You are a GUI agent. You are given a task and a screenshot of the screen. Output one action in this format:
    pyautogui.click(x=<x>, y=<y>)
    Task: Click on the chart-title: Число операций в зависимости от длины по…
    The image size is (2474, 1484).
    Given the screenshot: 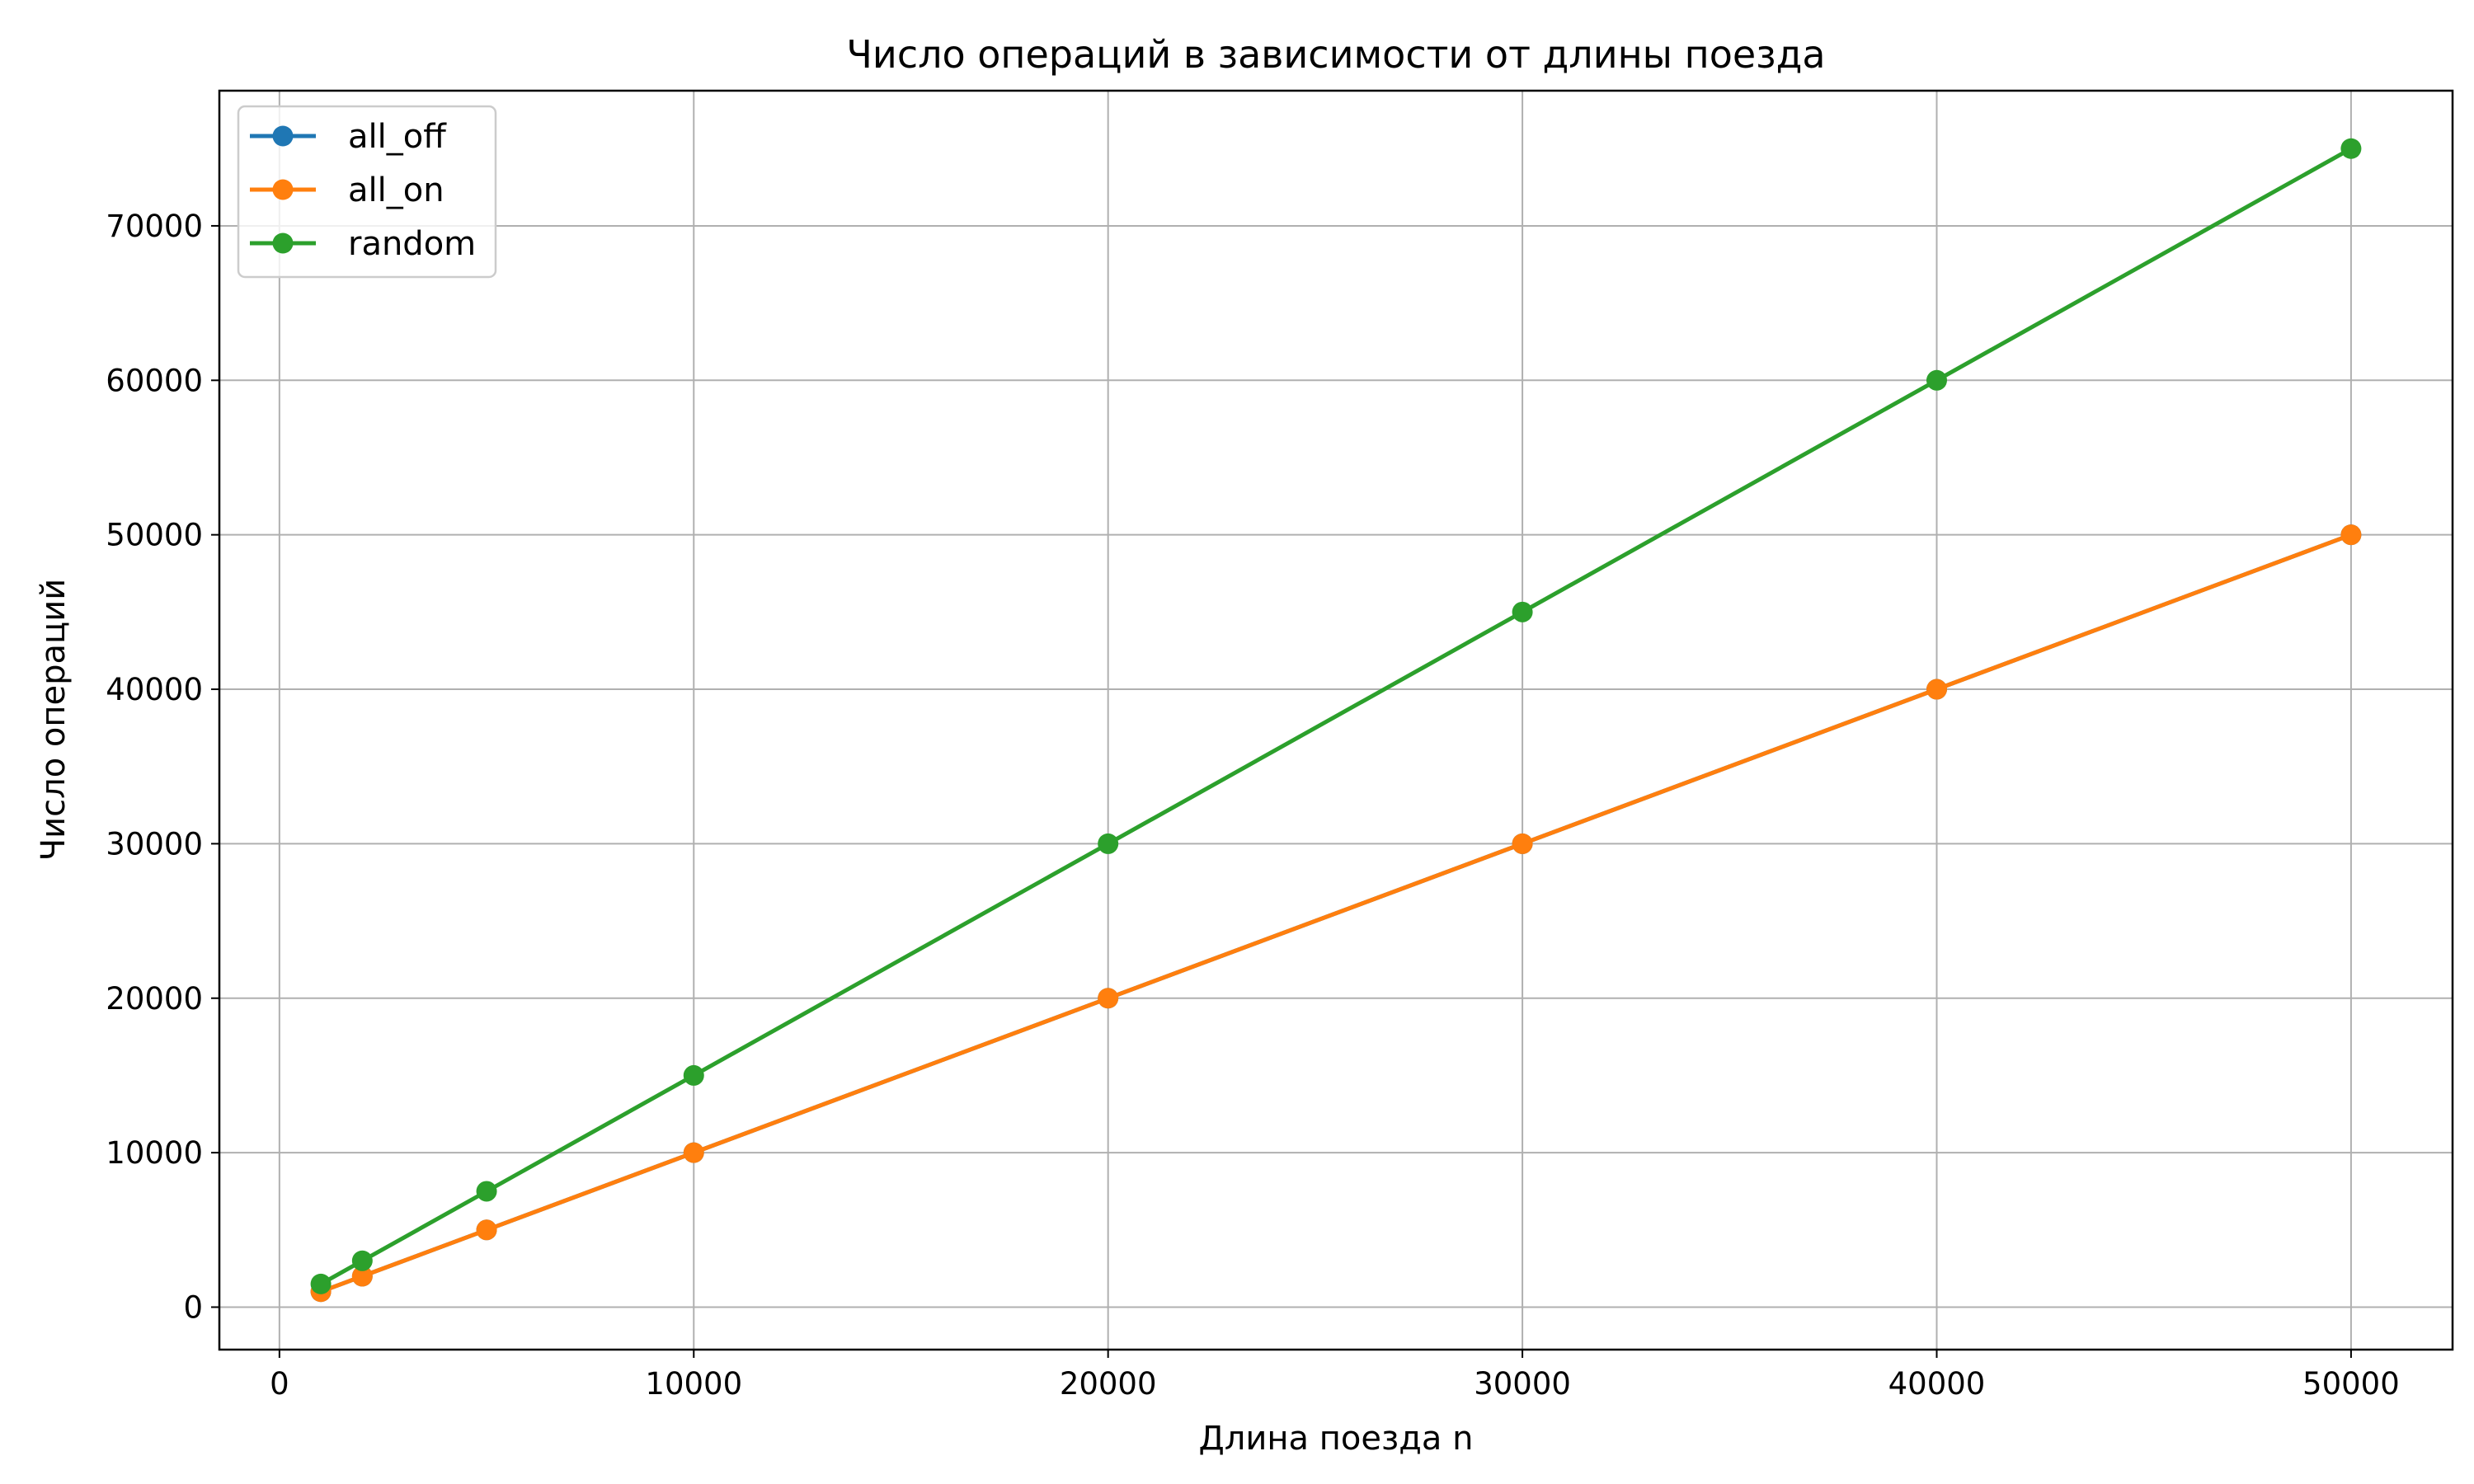 What is the action you would take?
    pyautogui.click(x=1335, y=54)
    